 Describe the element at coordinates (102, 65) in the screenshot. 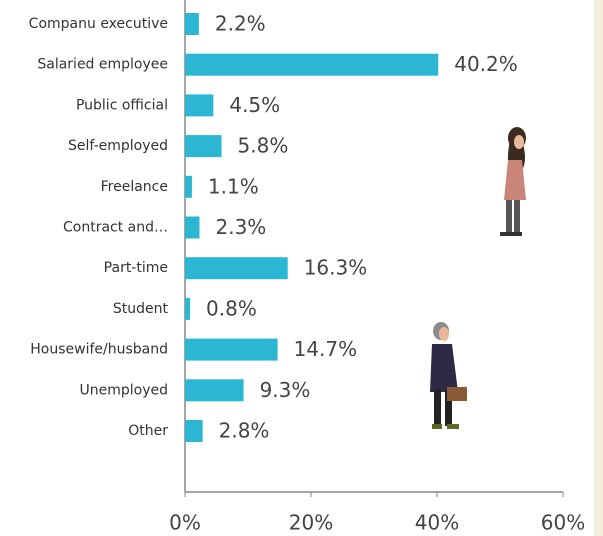

I see `category-label: Salaried employee` at that location.